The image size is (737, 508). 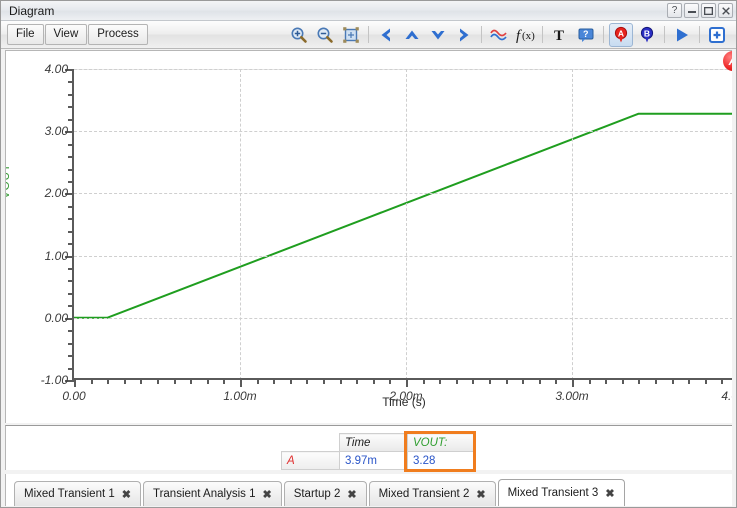 What do you see at coordinates (212, 493) in the screenshot?
I see `tab-transient-analysis-1: Transient Analysis 1 ✖` at bounding box center [212, 493].